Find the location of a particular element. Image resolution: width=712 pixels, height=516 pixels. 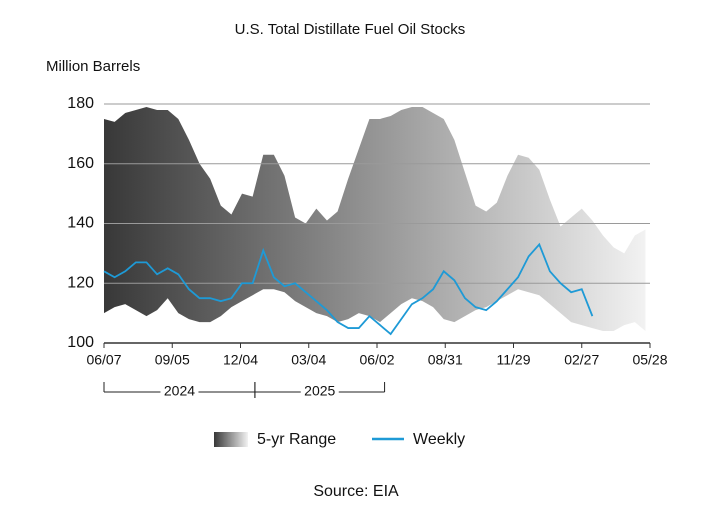

x-tick-label: 09/05 is located at coordinates (172, 360).